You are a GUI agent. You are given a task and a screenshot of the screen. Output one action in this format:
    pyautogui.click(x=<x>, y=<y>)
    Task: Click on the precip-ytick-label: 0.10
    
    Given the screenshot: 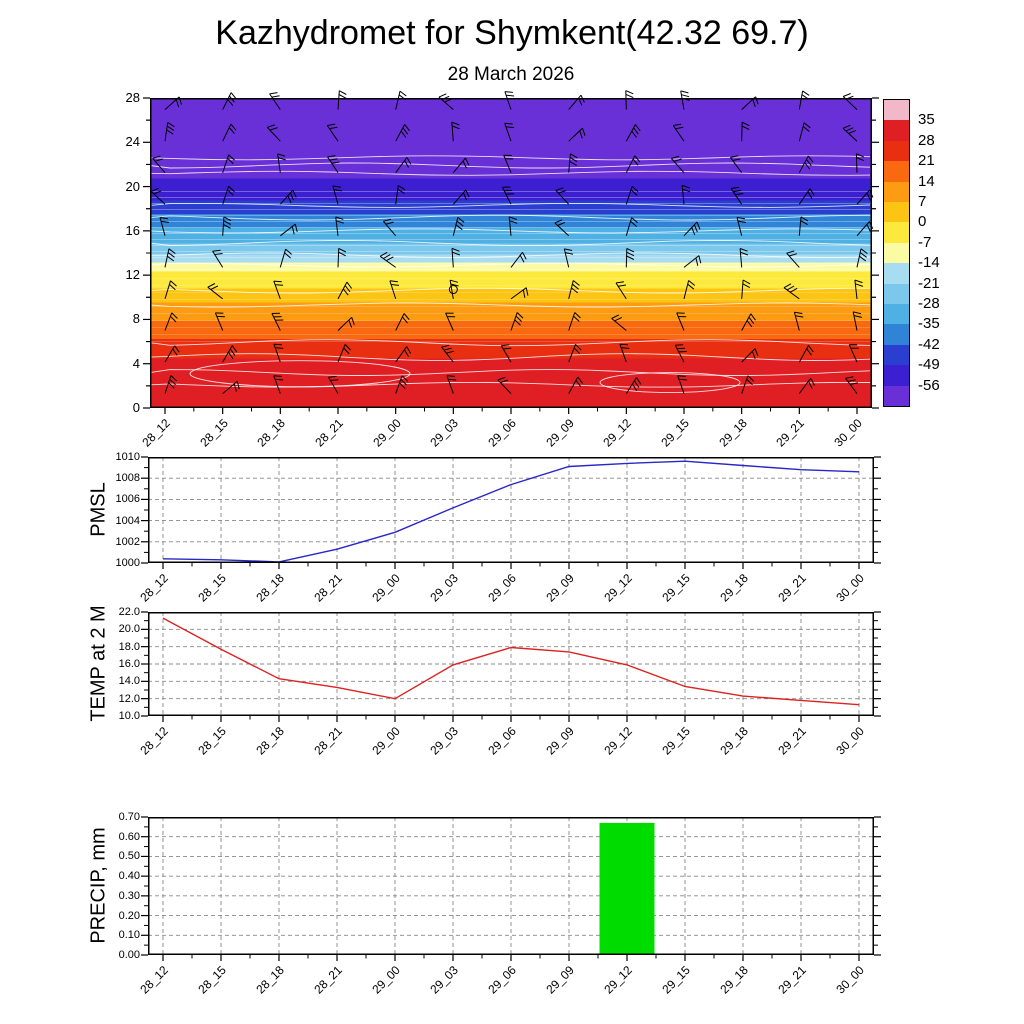 What is the action you would take?
    pyautogui.click(x=129, y=935)
    